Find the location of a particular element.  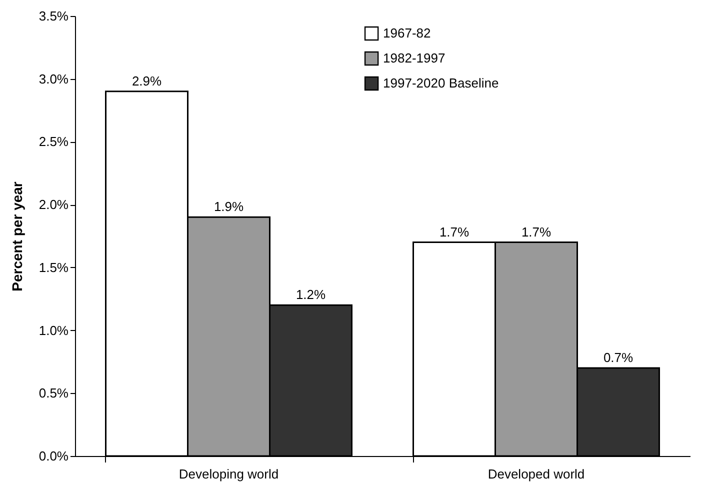

data-label: 1.9% is located at coordinates (229, 206).